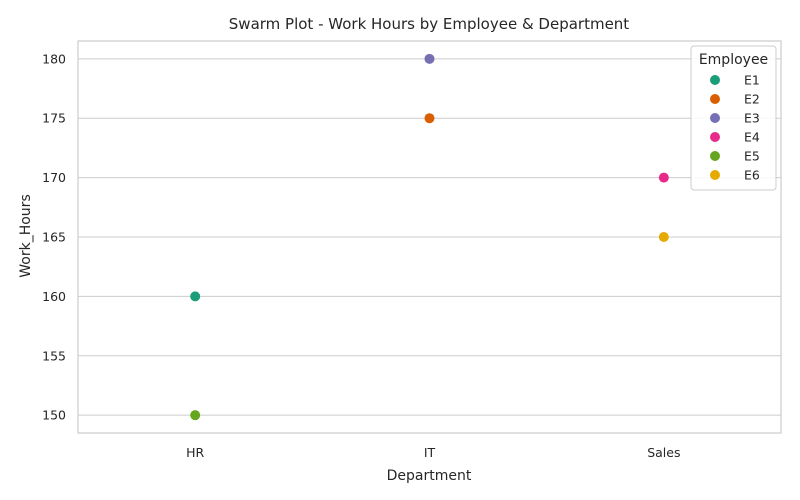  I want to click on legend-title: Employee, so click(733, 60).